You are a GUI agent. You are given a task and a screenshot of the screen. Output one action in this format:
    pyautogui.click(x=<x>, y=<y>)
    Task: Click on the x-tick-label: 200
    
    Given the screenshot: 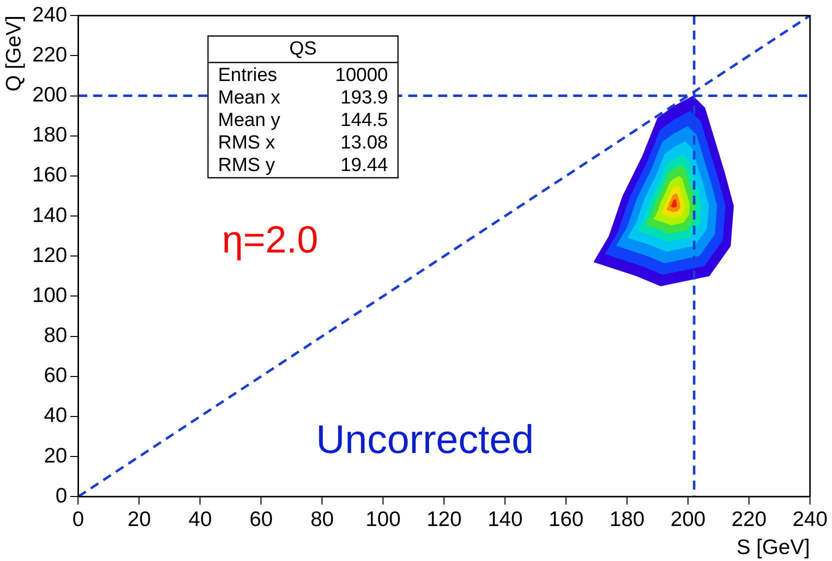 What is the action you would take?
    pyautogui.click(x=688, y=519)
    